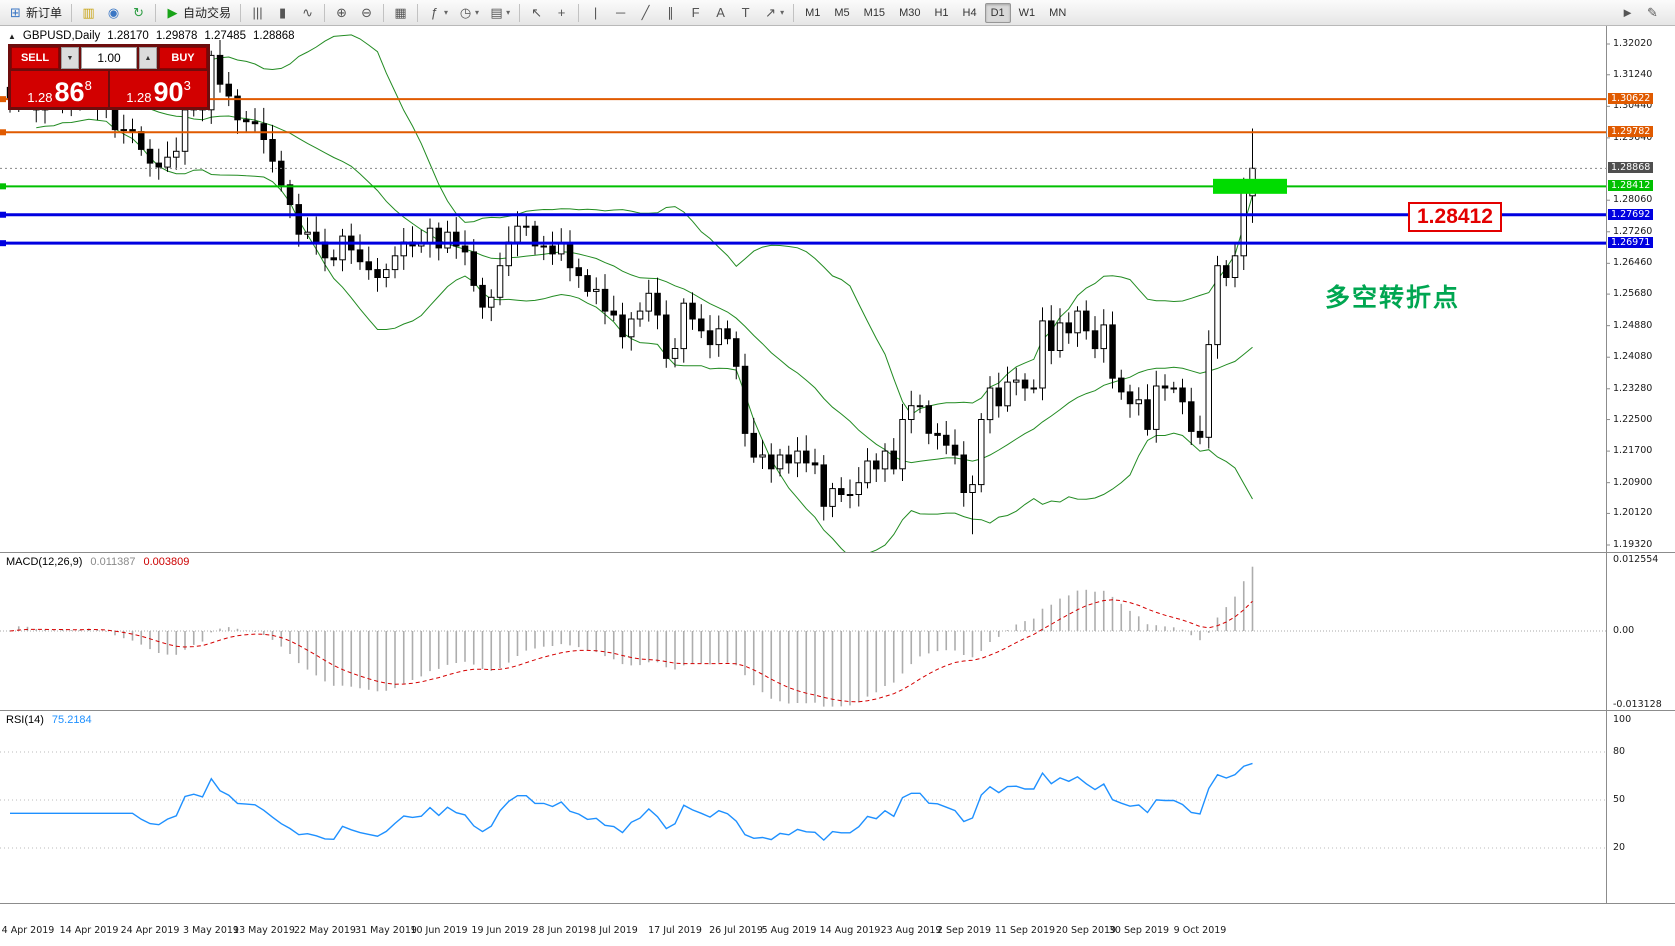  I want to click on current-price-tag: 1.28868, so click(1631, 167).